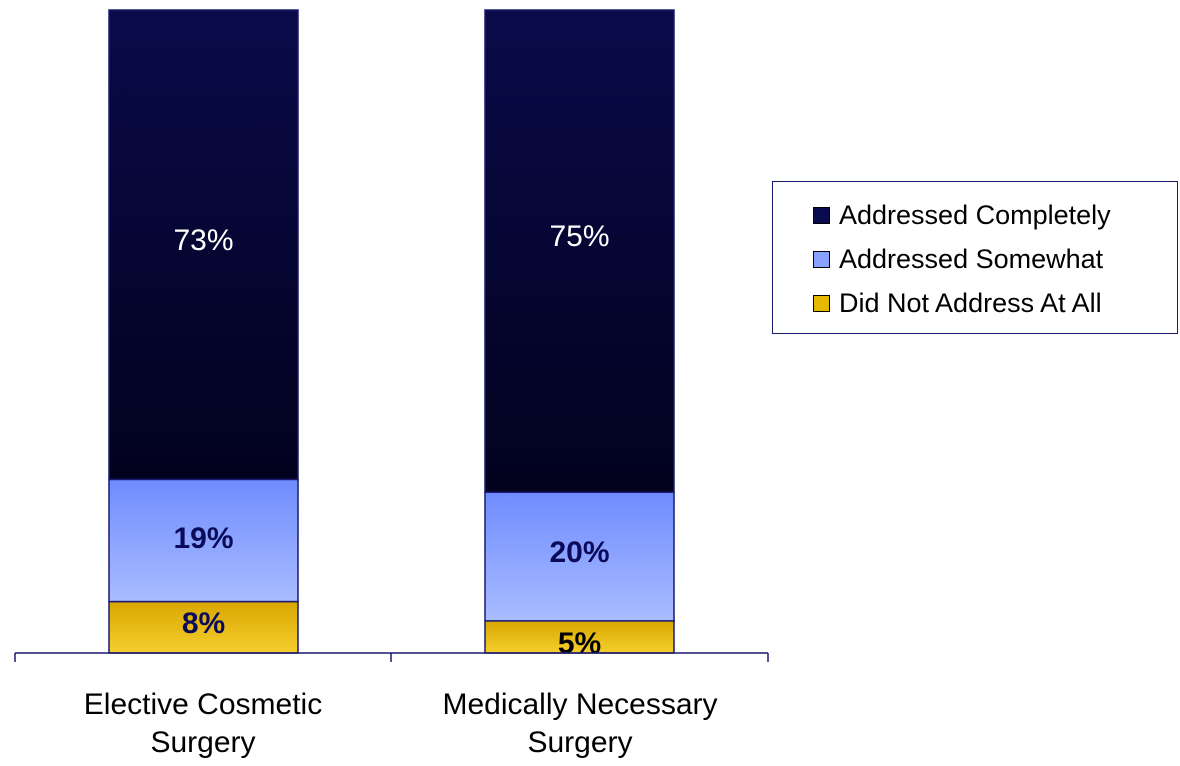  What do you see at coordinates (580, 704) in the screenshot?
I see `category-label-line-1: Medically Necessary` at bounding box center [580, 704].